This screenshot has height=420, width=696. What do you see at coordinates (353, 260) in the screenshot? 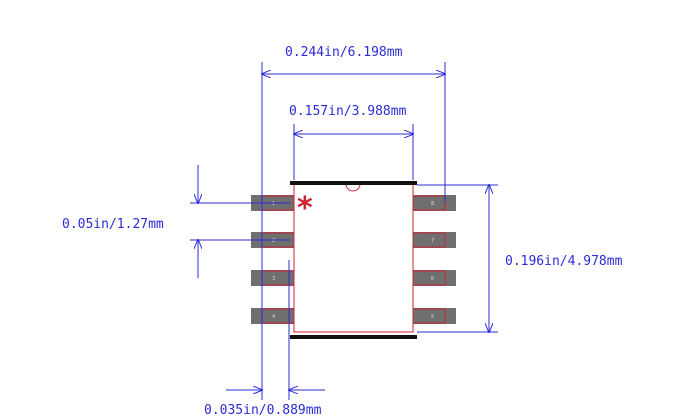
I see `package-body` at bounding box center [353, 260].